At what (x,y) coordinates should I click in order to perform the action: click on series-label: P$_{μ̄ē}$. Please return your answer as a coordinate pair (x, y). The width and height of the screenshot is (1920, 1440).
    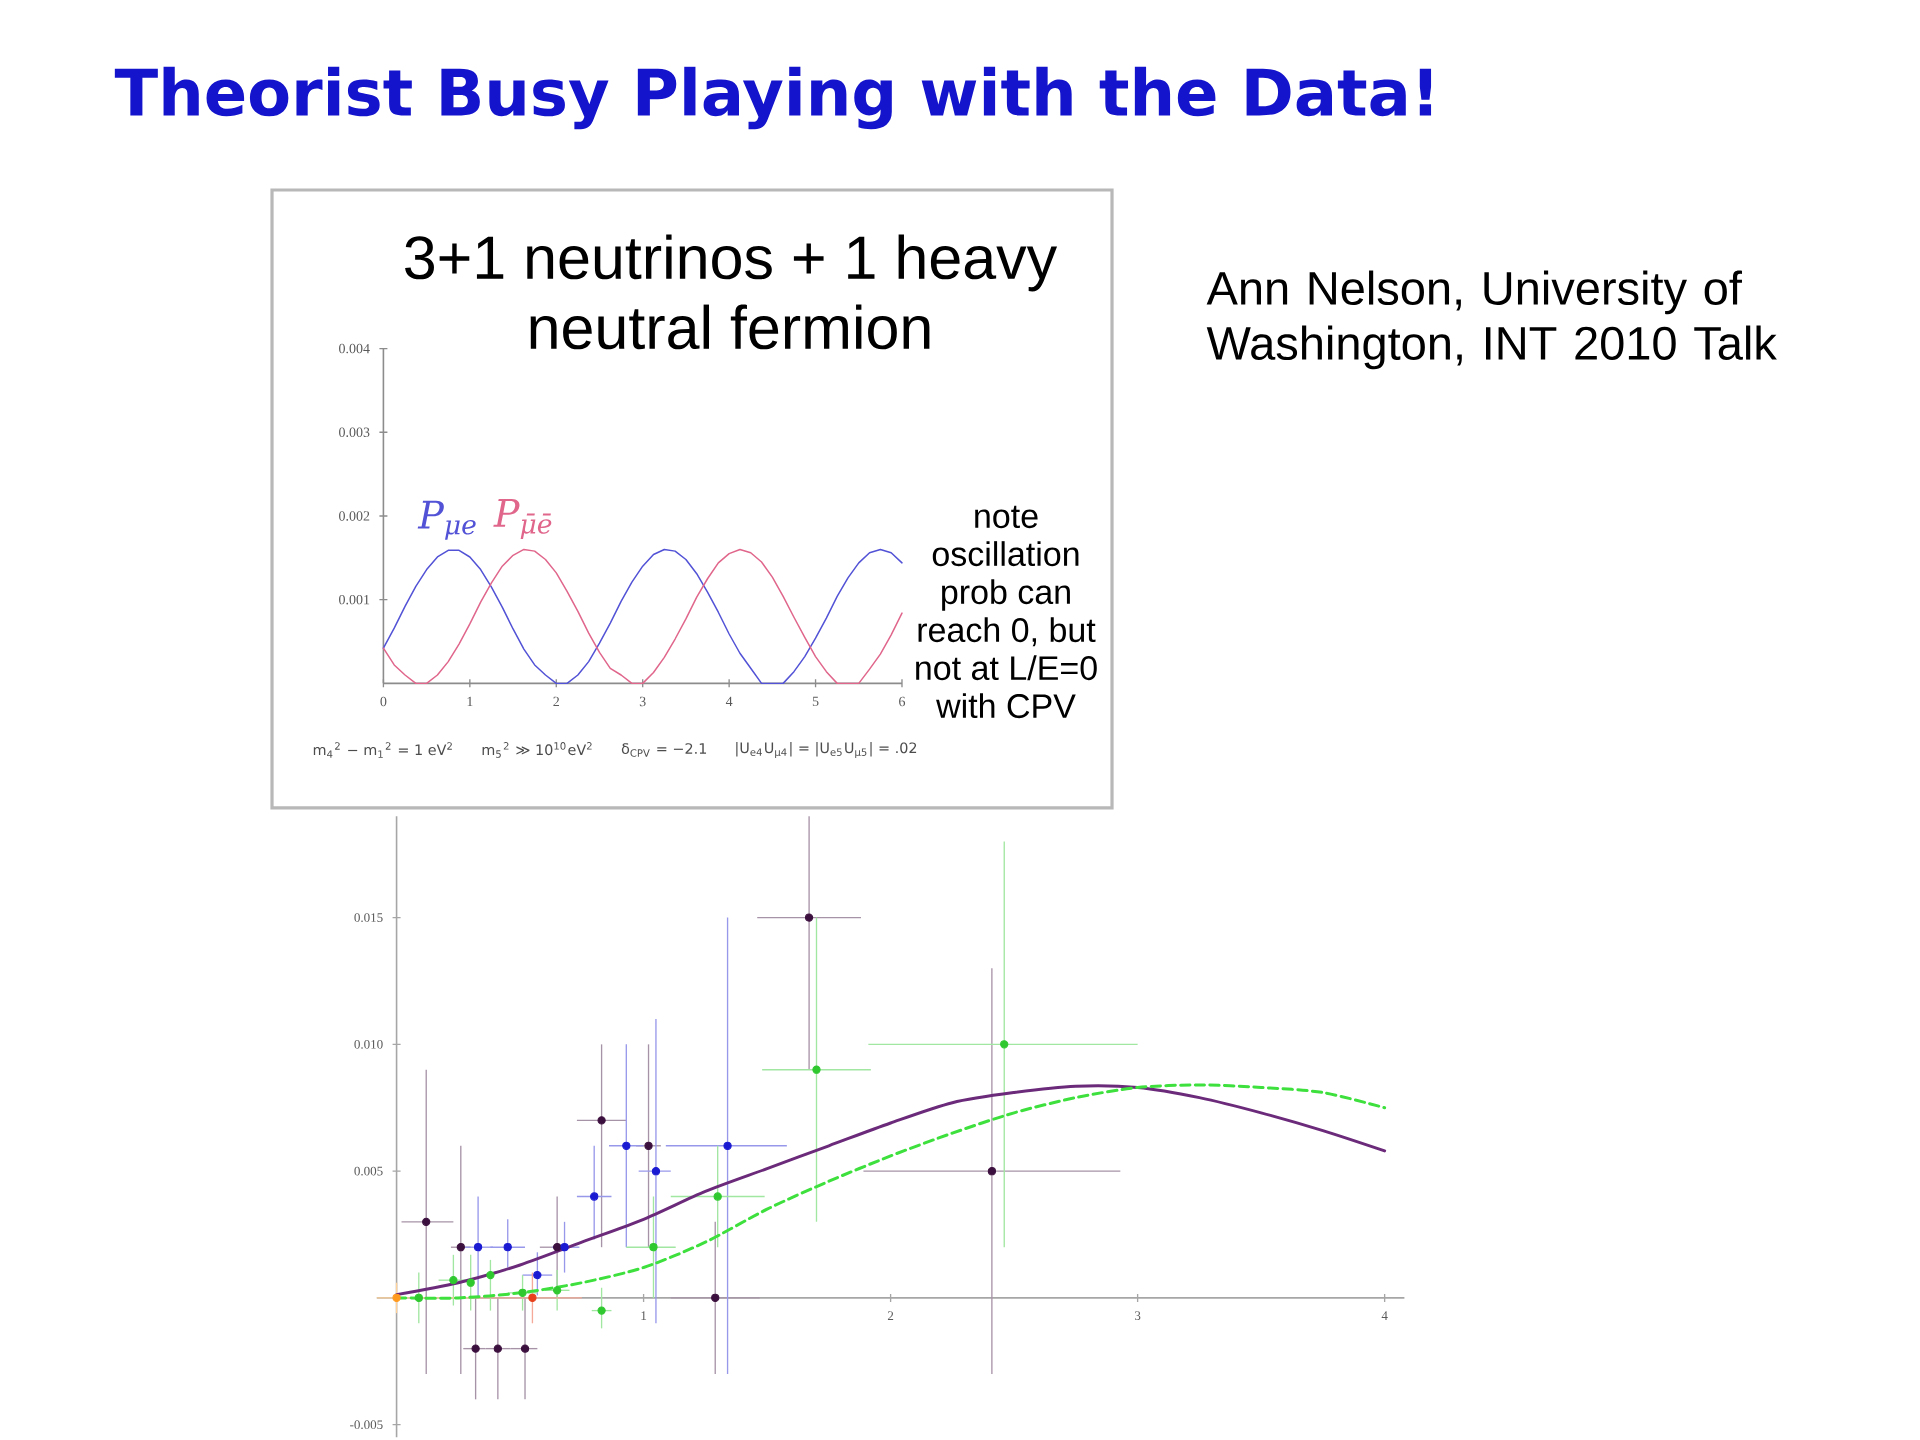
    Looking at the image, I should click on (522, 519).